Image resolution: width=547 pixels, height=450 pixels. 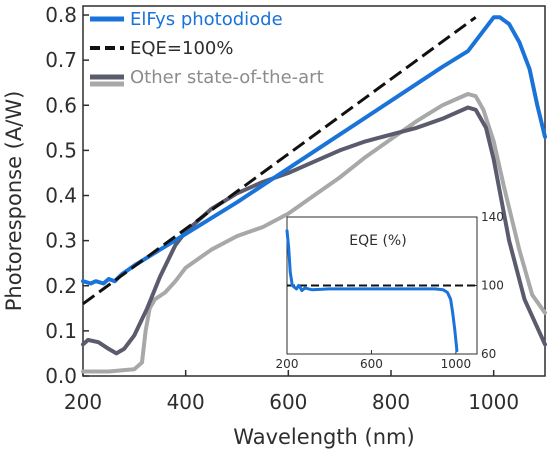 What do you see at coordinates (456, 364) in the screenshot?
I see `inset-x-tick-label: 1000` at bounding box center [456, 364].